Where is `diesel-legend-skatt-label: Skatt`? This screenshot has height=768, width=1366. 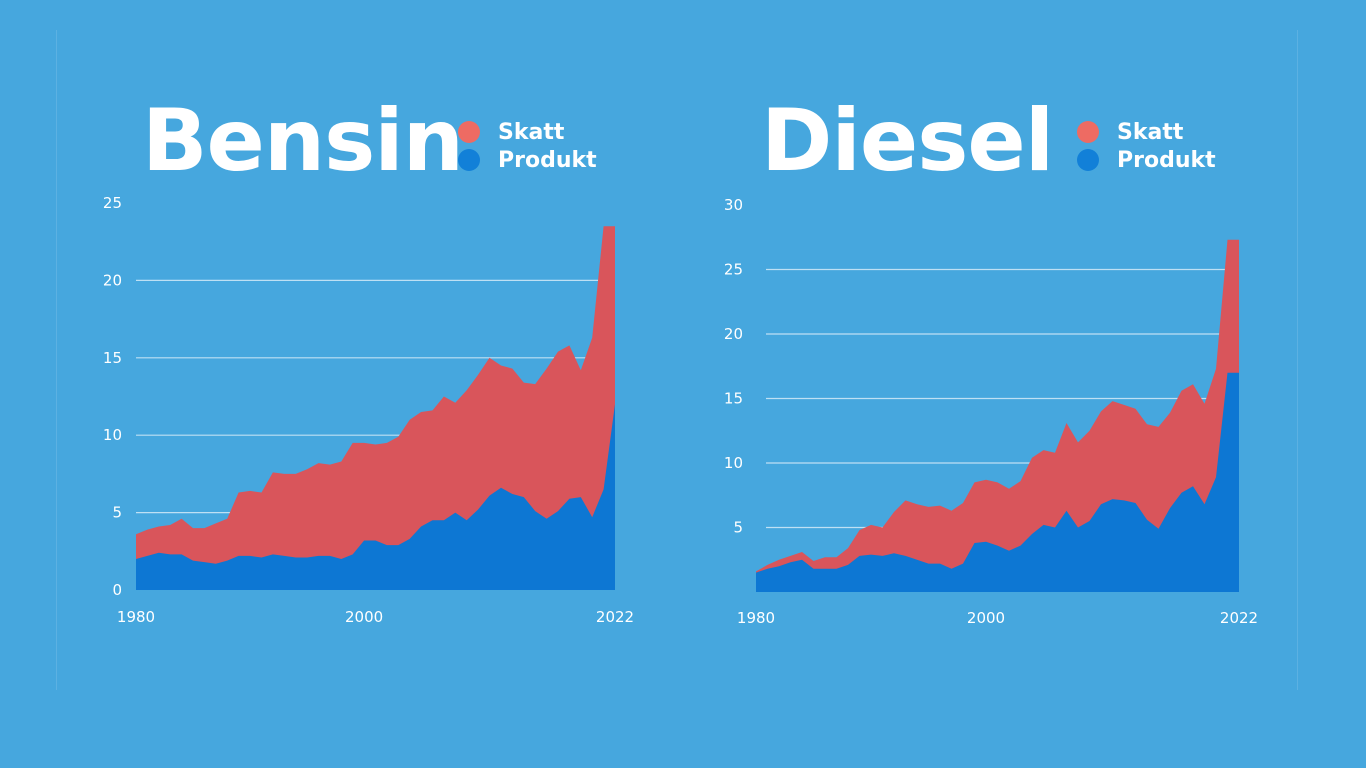 diesel-legend-skatt-label: Skatt is located at coordinates (1150, 132).